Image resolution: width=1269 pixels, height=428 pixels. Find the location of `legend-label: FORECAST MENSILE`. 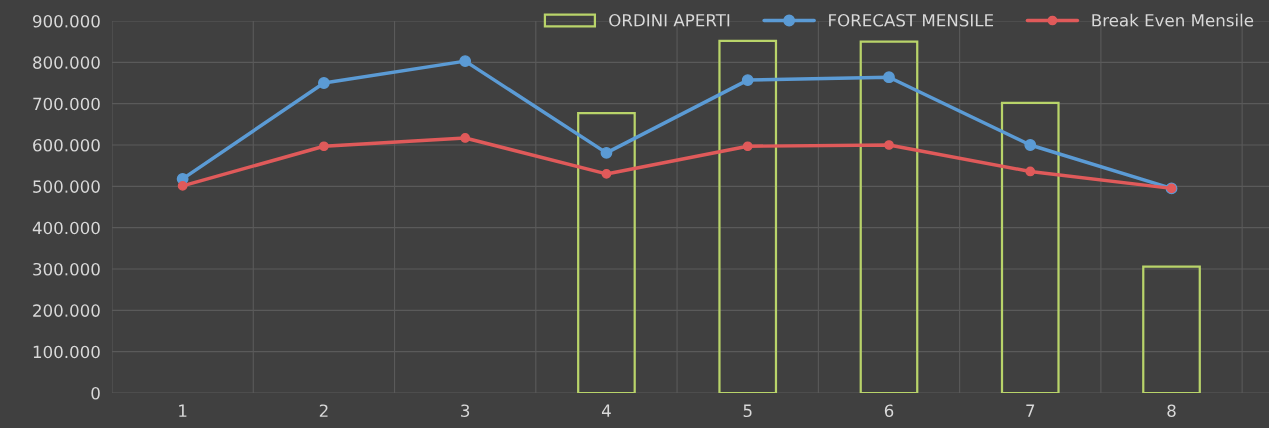

legend-label: FORECAST MENSILE is located at coordinates (911, 20).